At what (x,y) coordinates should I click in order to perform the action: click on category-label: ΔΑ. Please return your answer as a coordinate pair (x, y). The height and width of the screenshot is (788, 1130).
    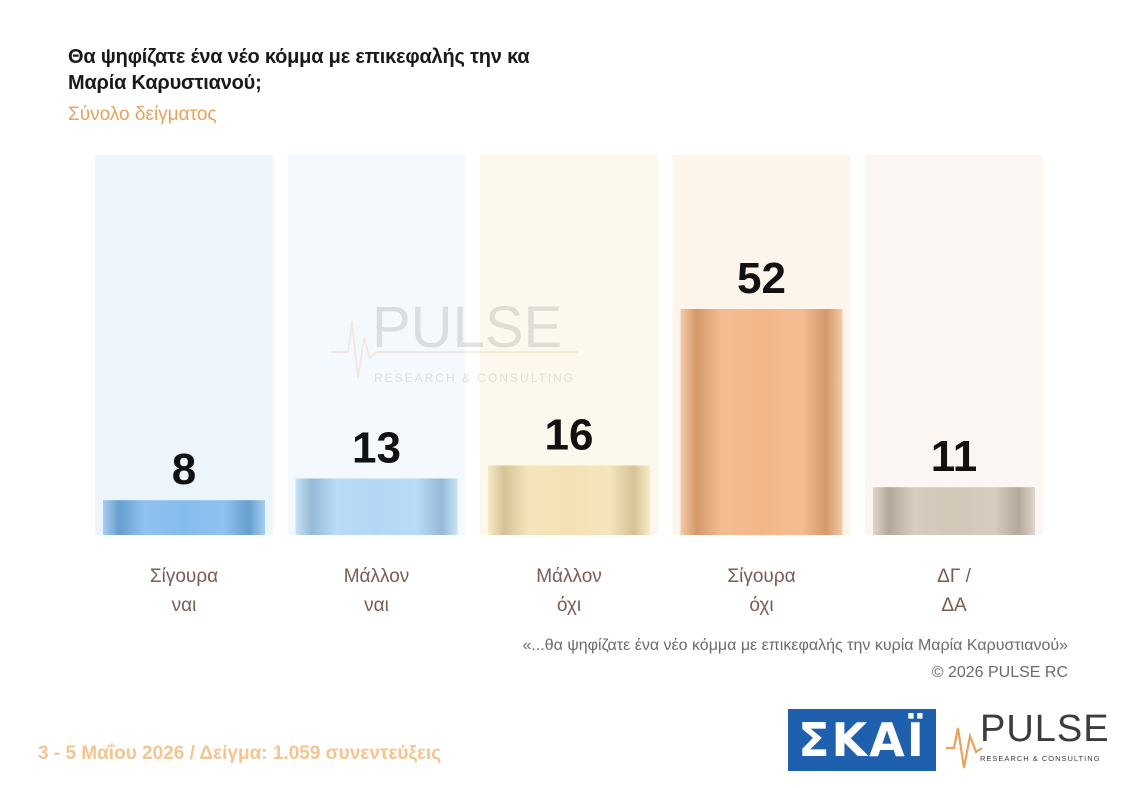
    Looking at the image, I should click on (954, 605).